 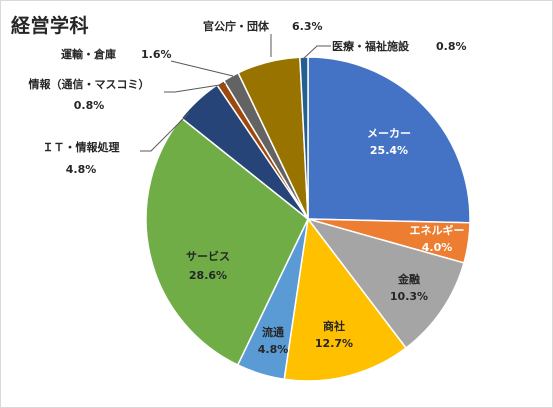 I want to click on chart-title: 経営学科, so click(x=50, y=26).